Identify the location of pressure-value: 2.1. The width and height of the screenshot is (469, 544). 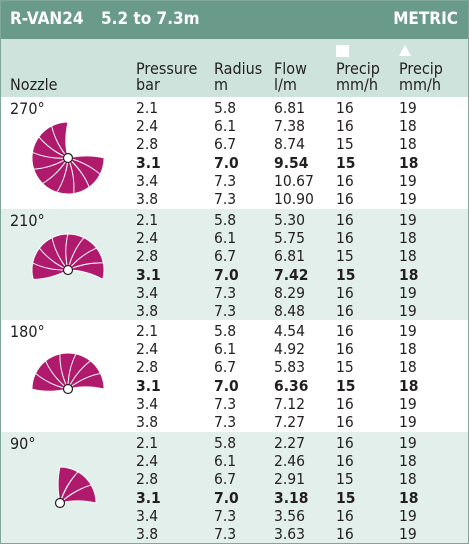
(147, 443).